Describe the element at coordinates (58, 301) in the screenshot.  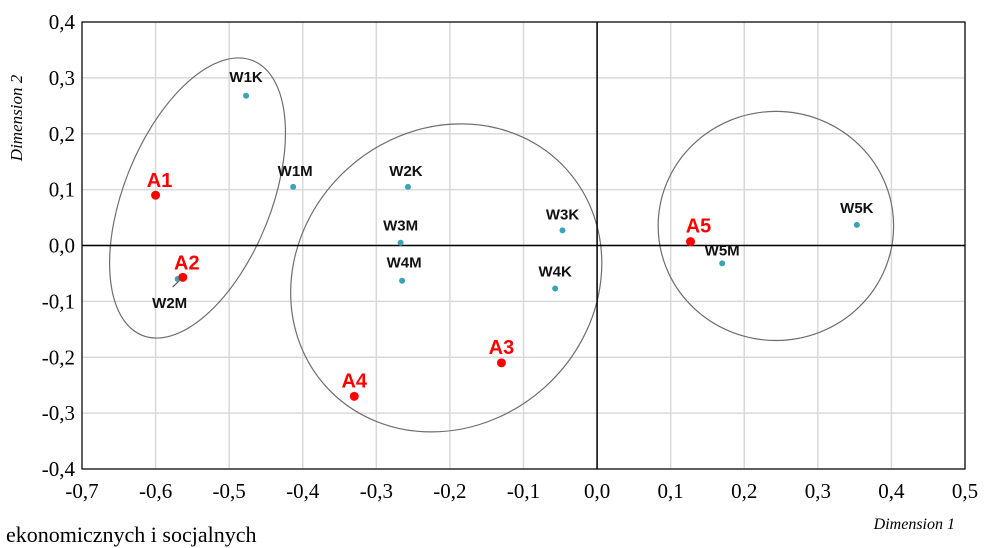
I see `y-tick-label: -0,1` at that location.